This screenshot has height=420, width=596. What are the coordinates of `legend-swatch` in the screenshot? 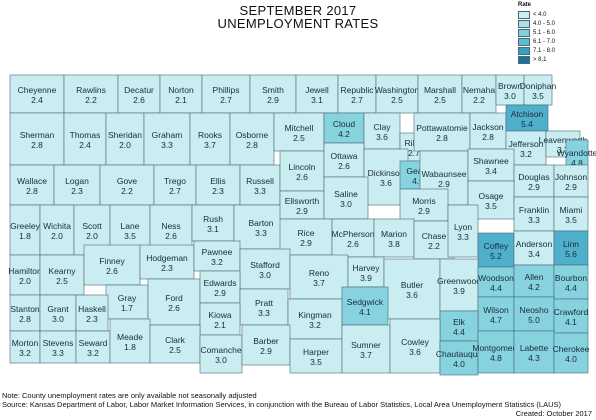 It's located at (524, 15).